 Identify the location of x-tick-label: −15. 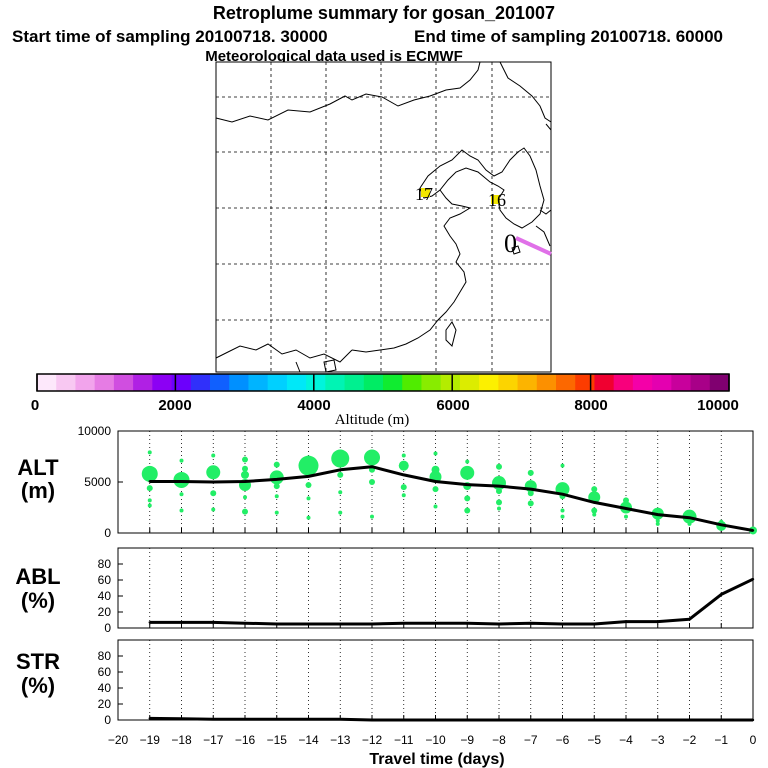
(277, 740).